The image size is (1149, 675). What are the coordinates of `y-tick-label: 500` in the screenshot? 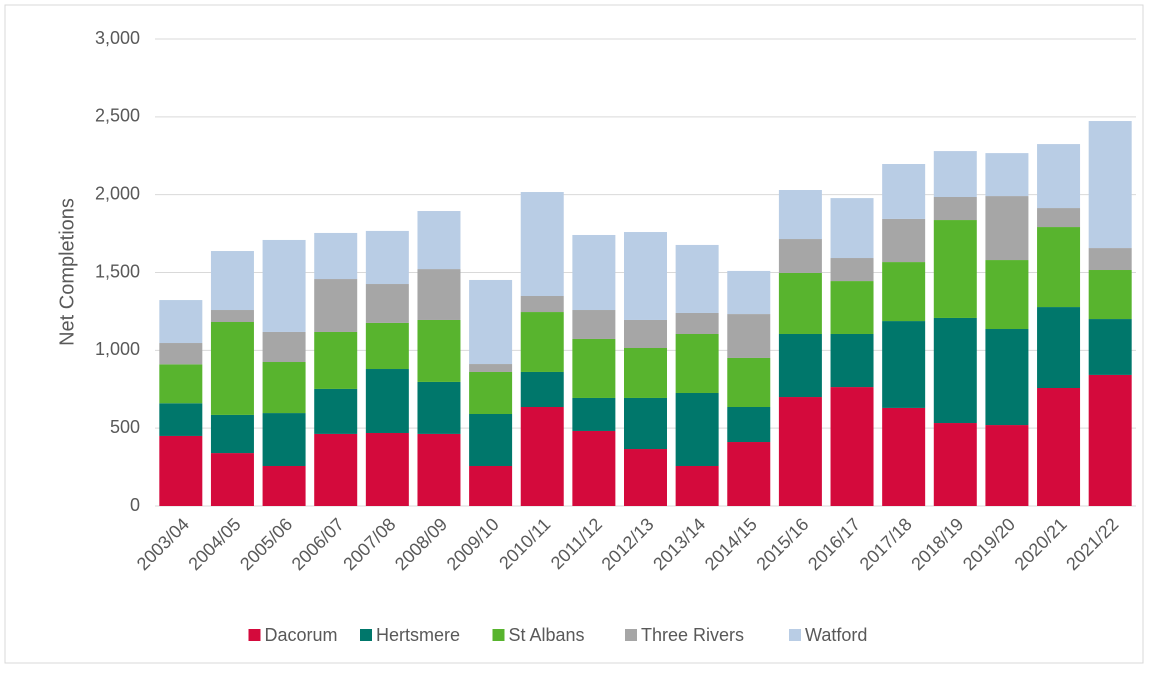 It's located at (125, 427).